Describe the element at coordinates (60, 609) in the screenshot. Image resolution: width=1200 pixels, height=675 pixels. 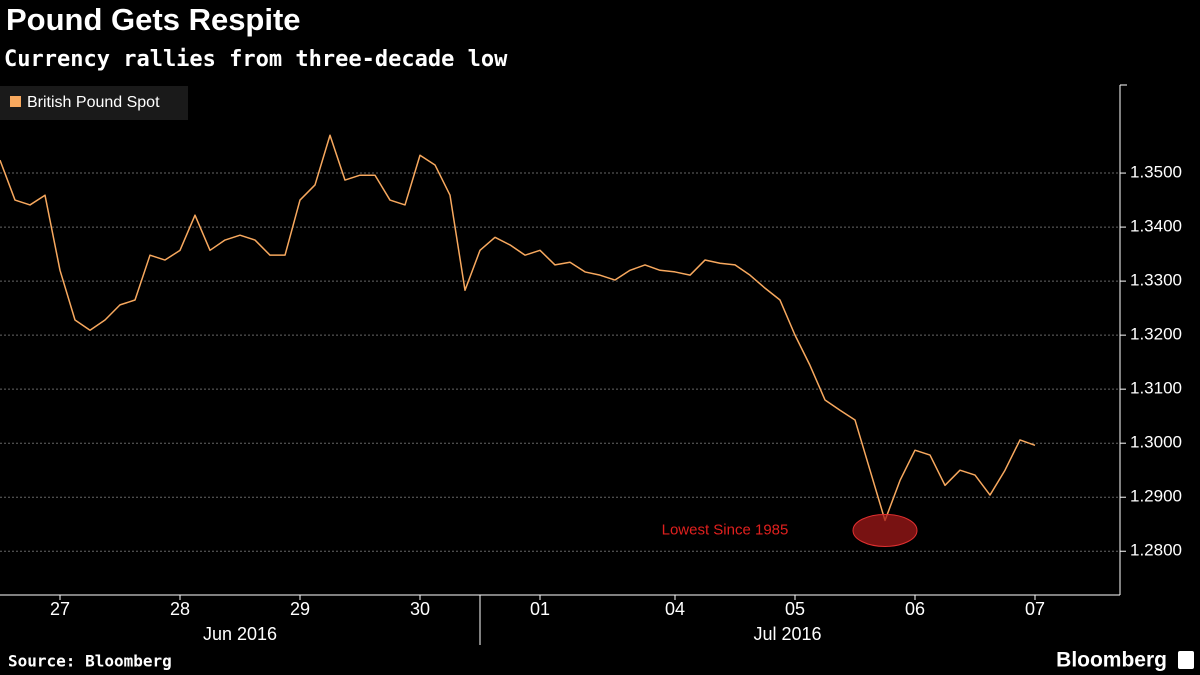
I see `x-tick-label: 27` at that location.